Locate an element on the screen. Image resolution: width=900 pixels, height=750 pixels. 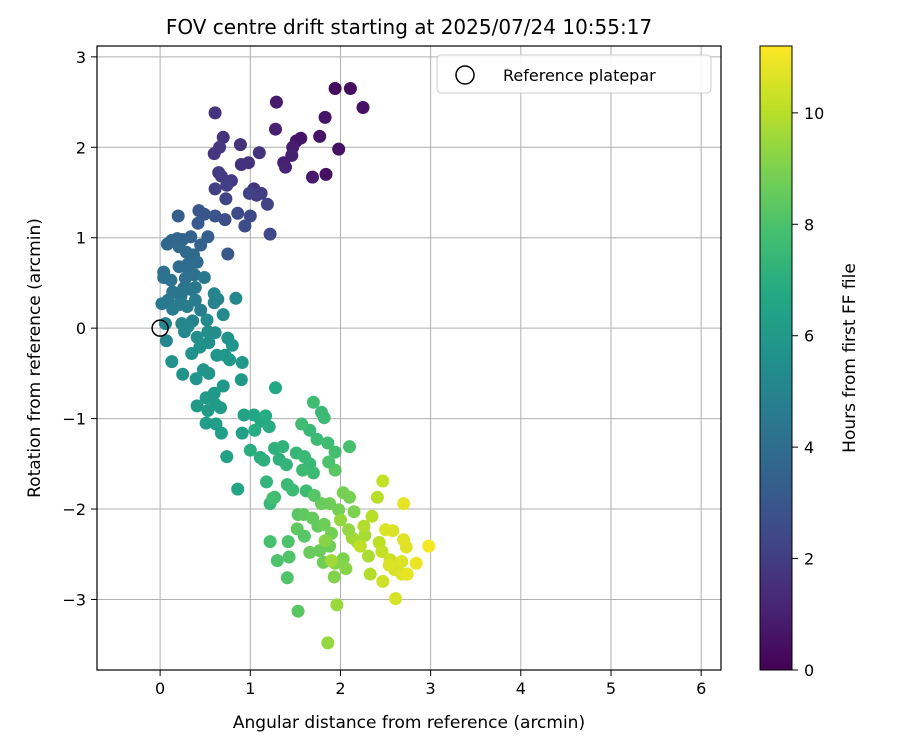
y-axis-ticks: −3 −2 −1 0 1 2 3 is located at coordinates (79, 328).